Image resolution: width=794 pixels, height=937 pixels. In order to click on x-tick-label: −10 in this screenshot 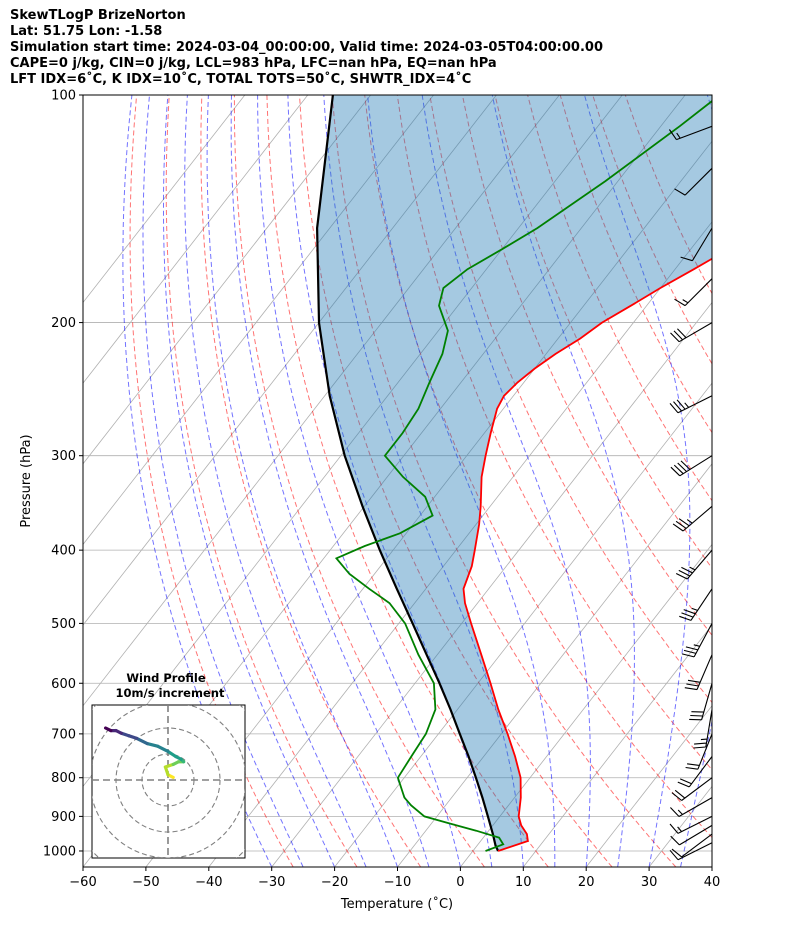, I will do `click(397, 882)`.